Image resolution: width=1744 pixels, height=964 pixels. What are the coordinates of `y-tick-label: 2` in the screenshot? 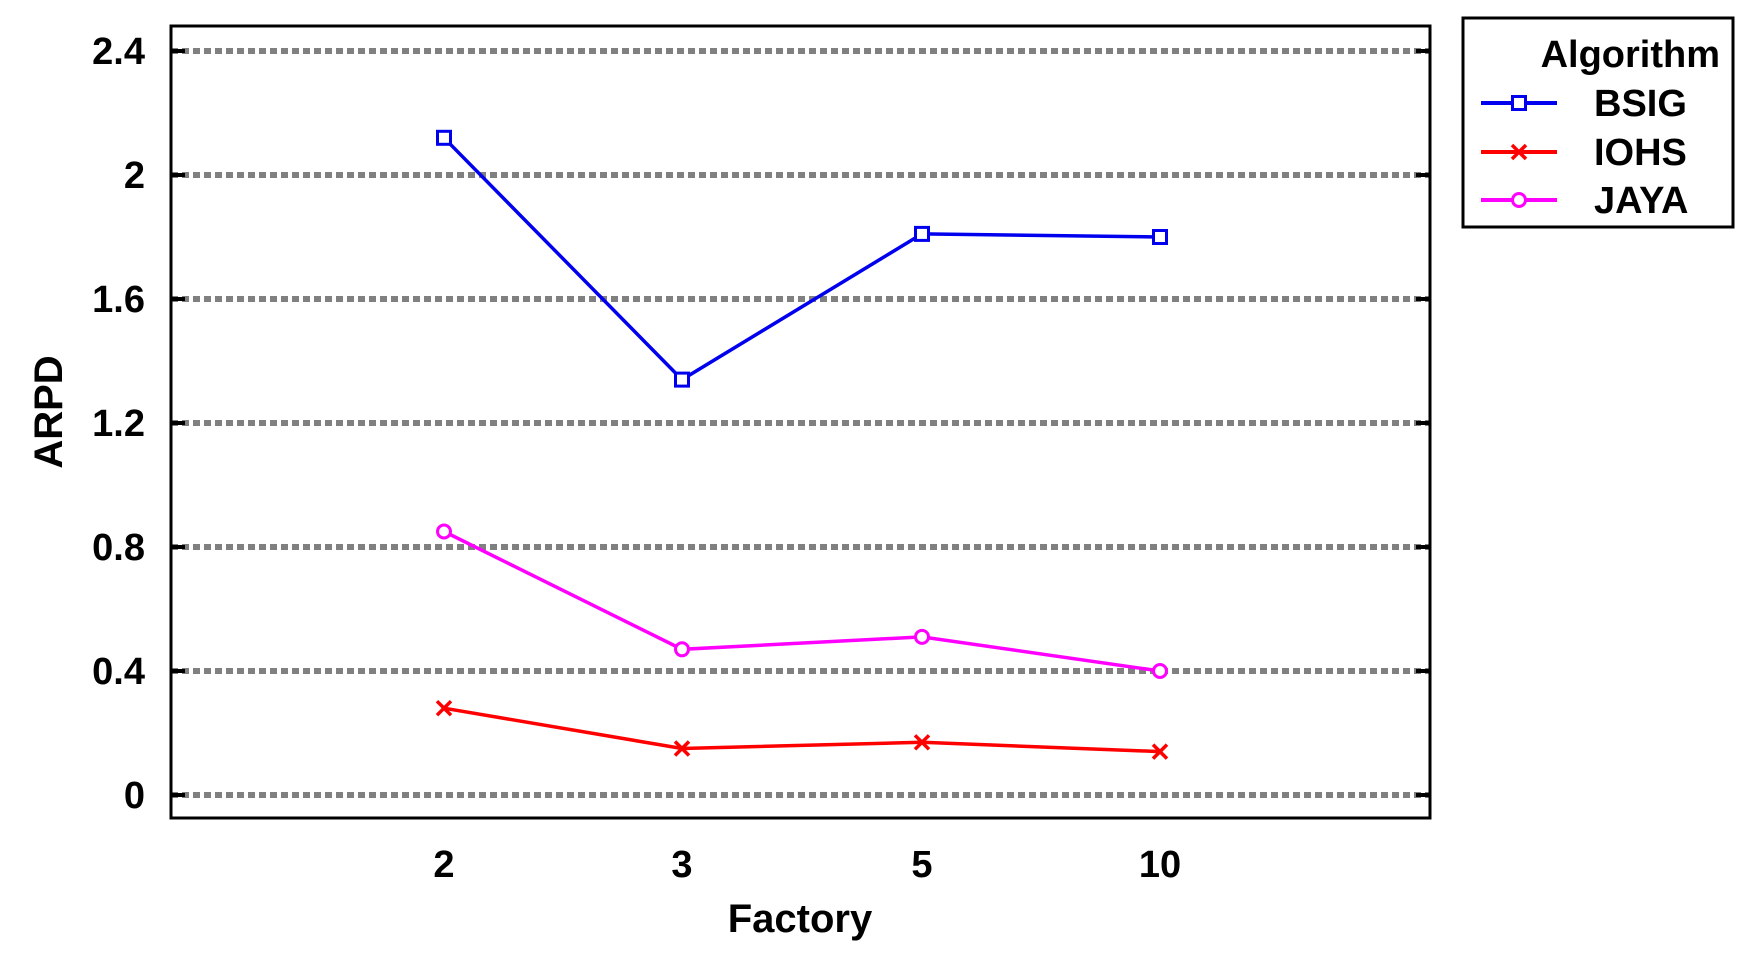 It's located at (134, 176).